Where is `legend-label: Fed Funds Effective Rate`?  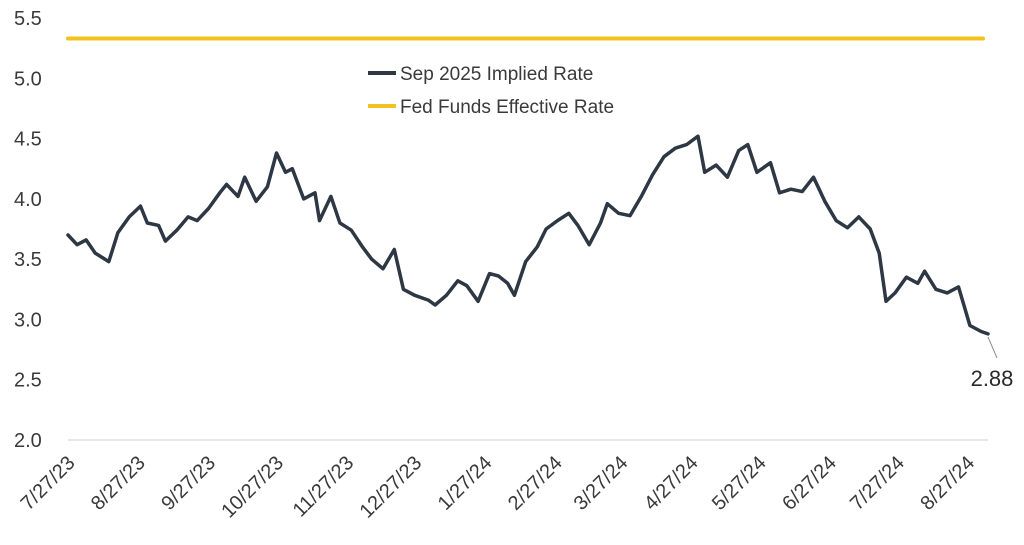 legend-label: Fed Funds Effective Rate is located at coordinates (507, 107).